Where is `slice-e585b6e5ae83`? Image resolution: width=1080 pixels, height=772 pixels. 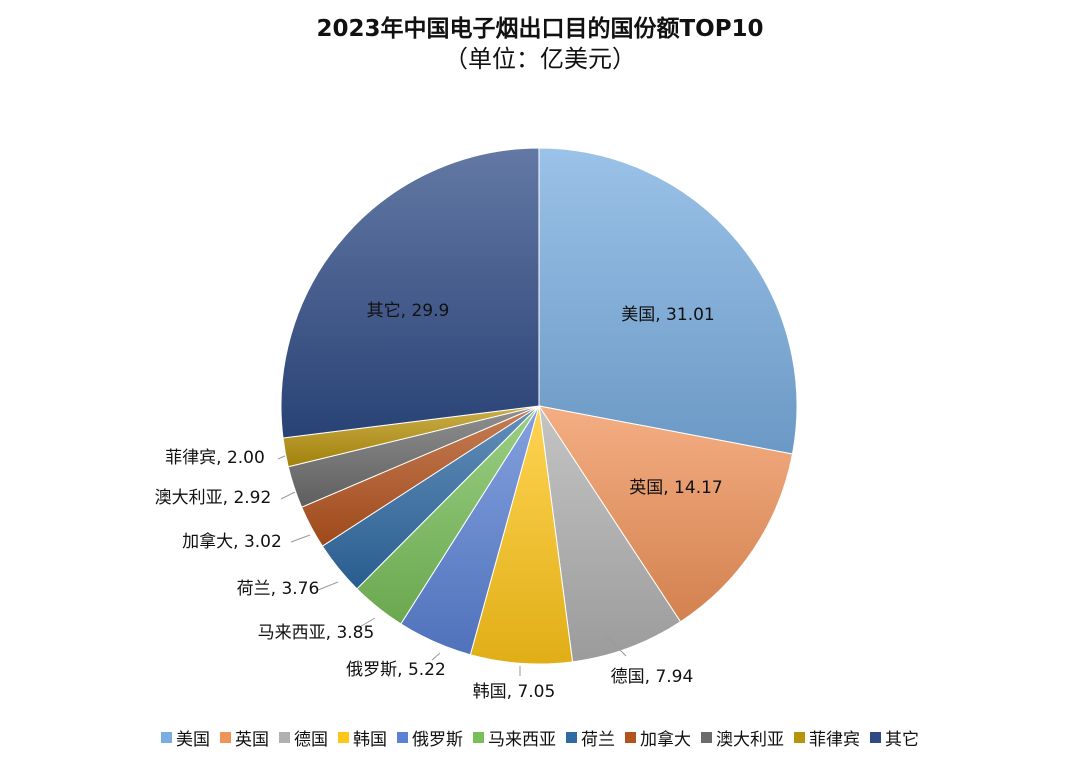 slice-e585b6e5ae83 is located at coordinates (410, 293).